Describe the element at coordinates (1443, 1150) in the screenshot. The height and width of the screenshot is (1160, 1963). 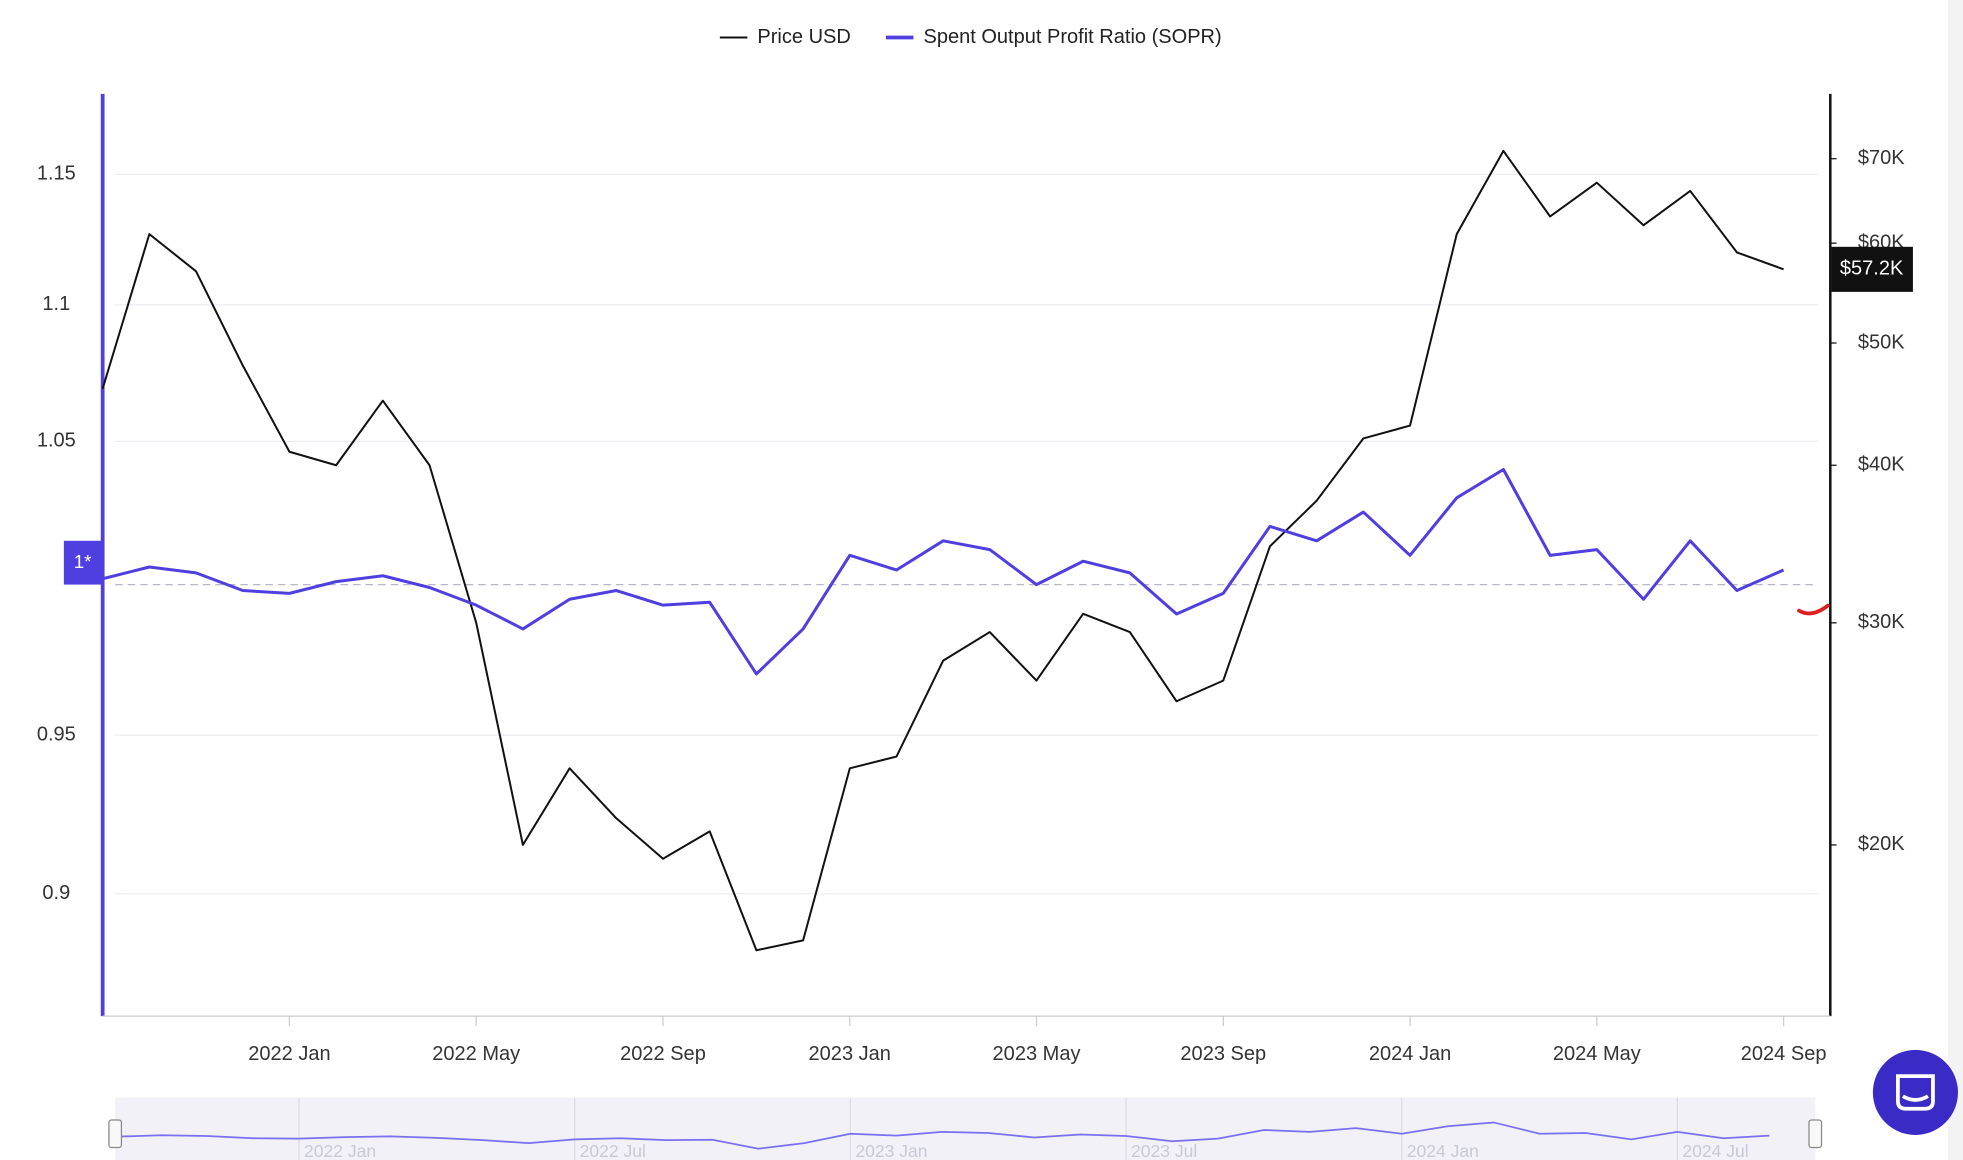
I see `navigator-label: 2024 Jan` at that location.